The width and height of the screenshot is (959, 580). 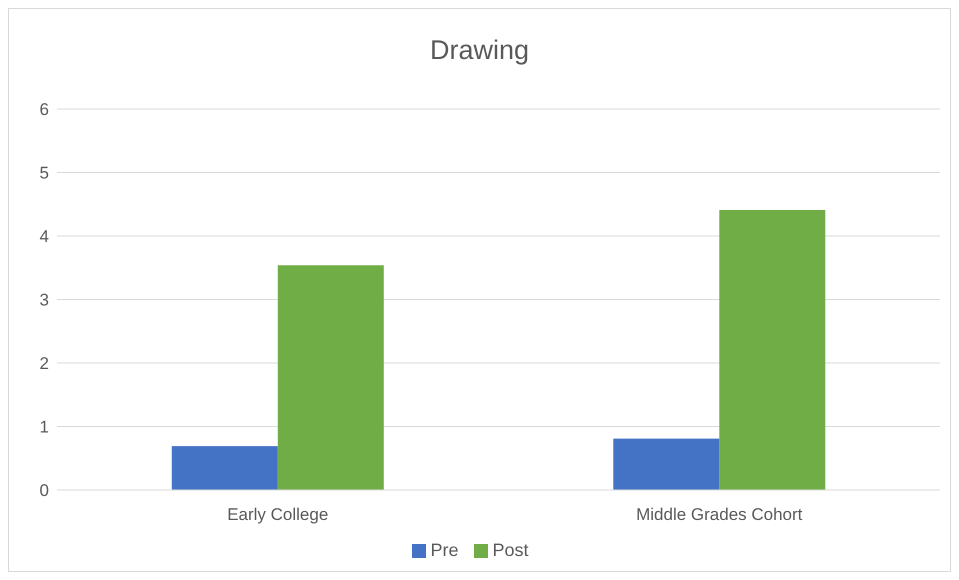 What do you see at coordinates (44, 300) in the screenshot?
I see `y-tick-label: 3` at bounding box center [44, 300].